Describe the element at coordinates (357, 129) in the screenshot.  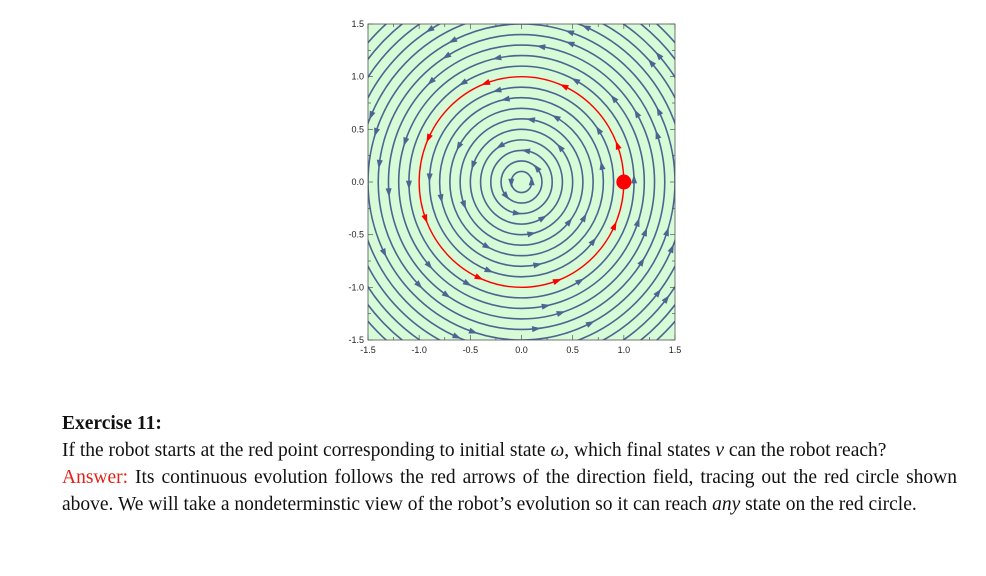
I see `y-tick-label: 0.5` at that location.